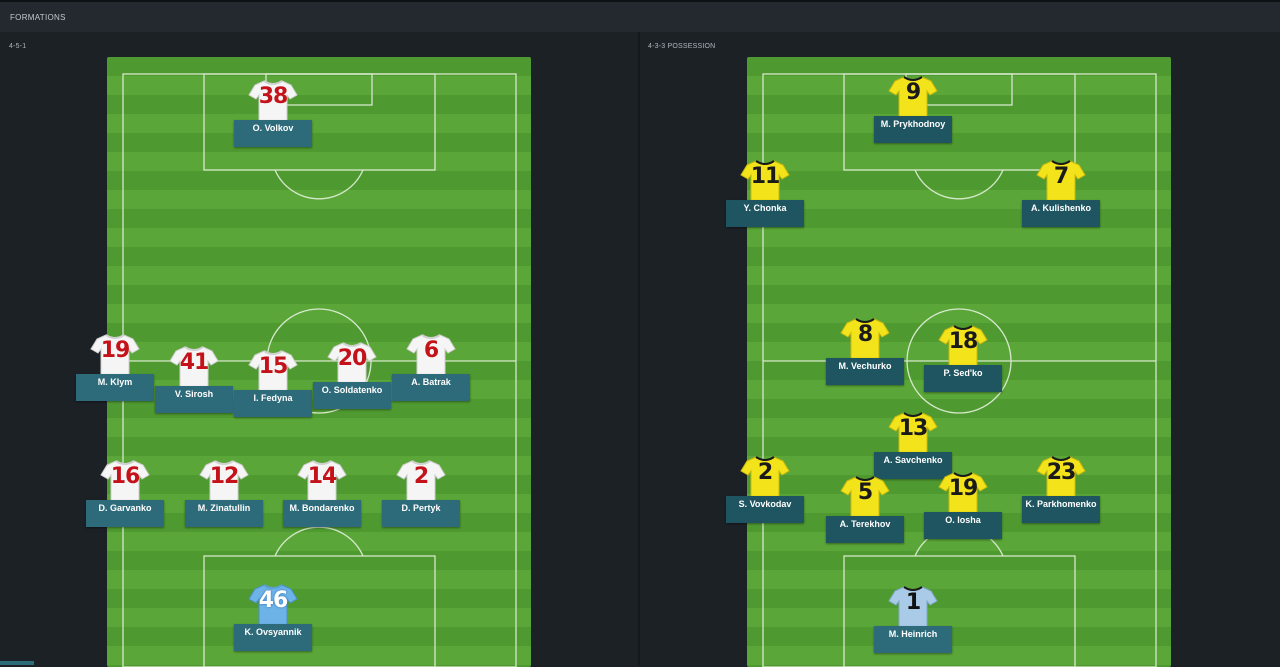  I want to click on player-name: P. Sed'ko, so click(963, 378).